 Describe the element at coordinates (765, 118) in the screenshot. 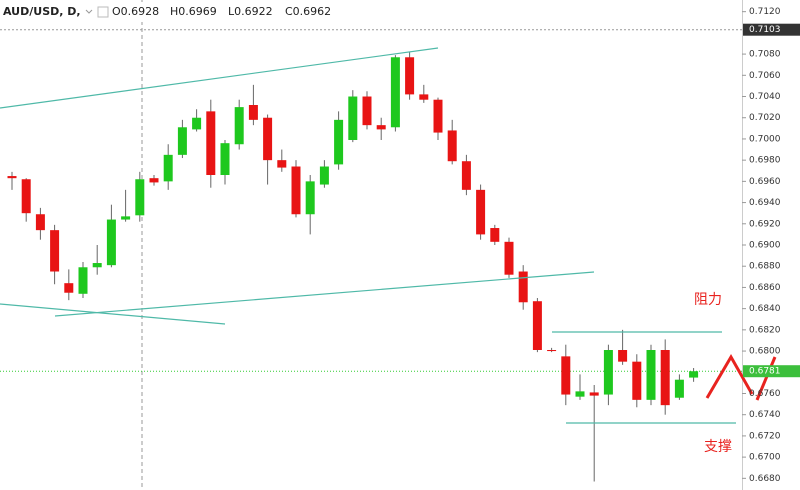

I see `y-tick-label: 0.7020` at that location.